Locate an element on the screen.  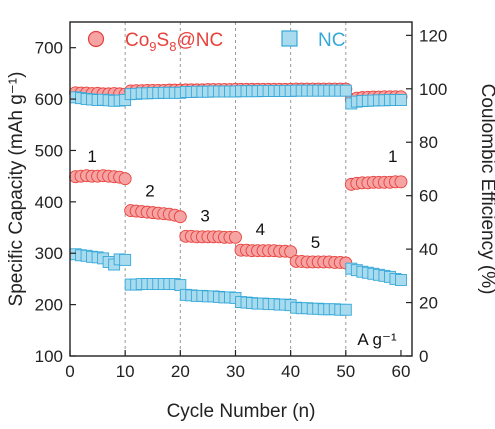
rate-label: 3 is located at coordinates (204, 215).